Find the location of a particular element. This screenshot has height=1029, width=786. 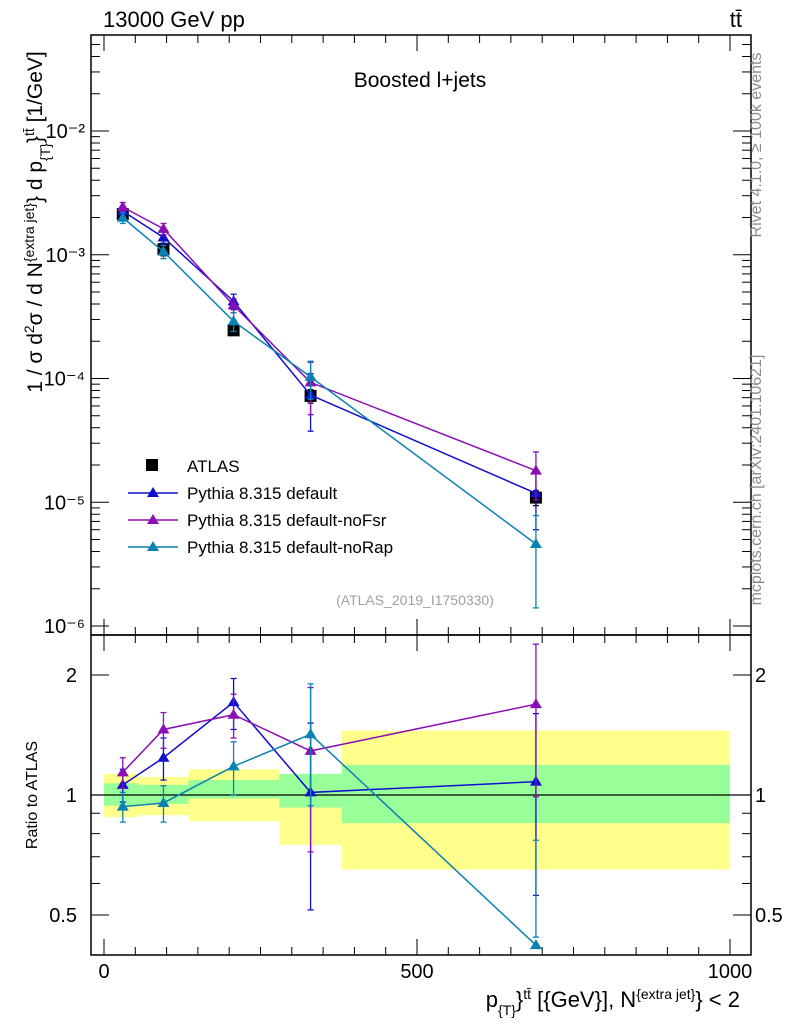

main-y-tick-label: 10⁻³ is located at coordinates (66, 256).